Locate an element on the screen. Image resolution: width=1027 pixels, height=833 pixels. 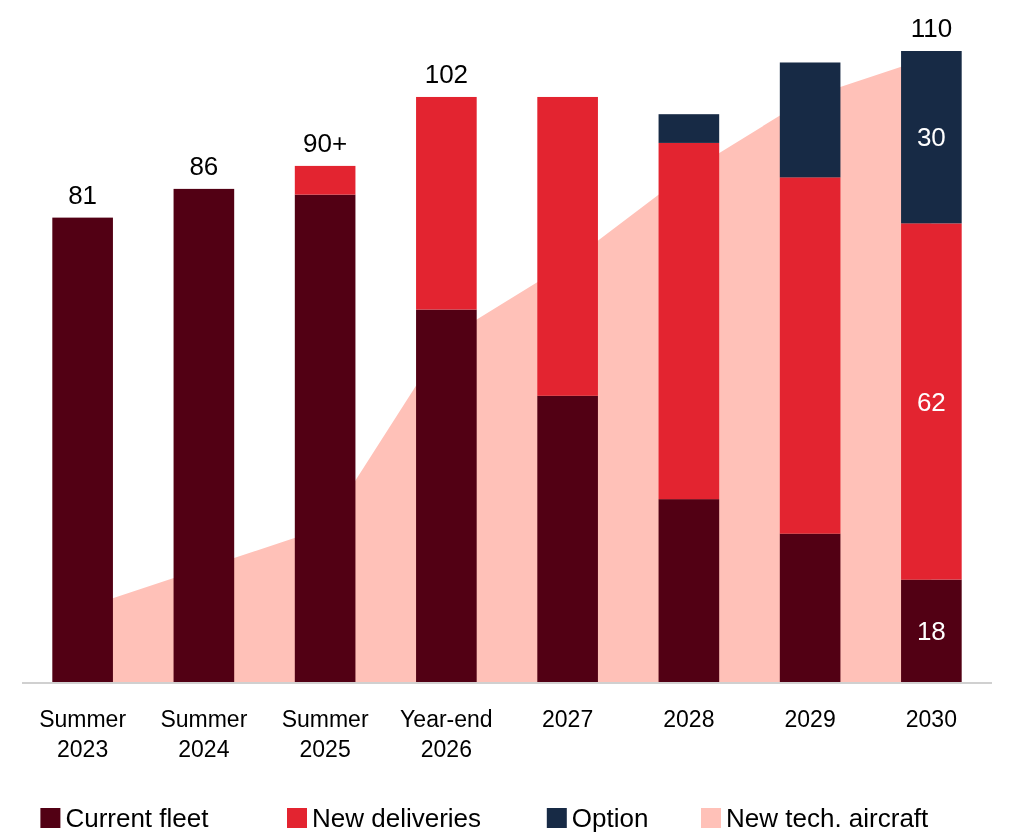
annotation: 90+ is located at coordinates (325, 142).